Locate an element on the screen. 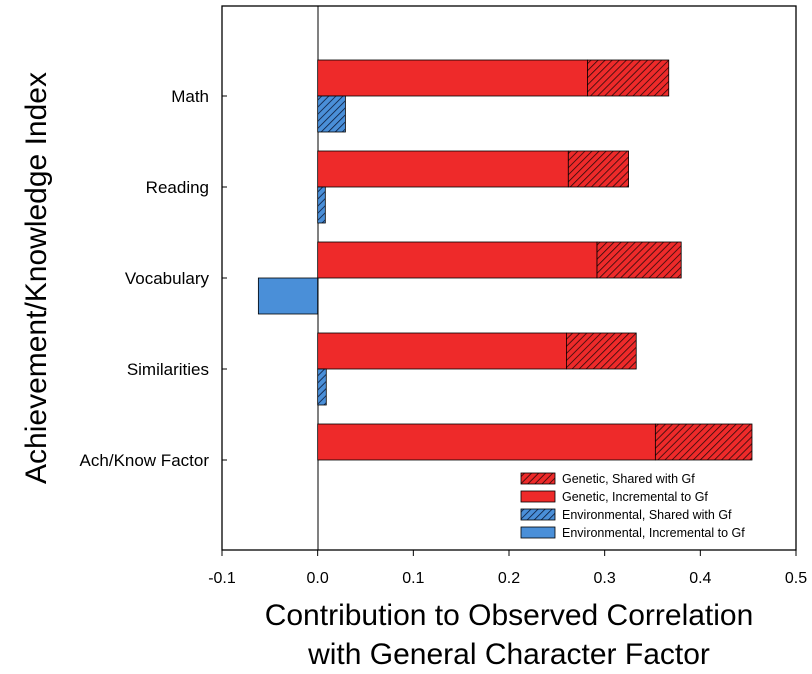 This screenshot has width=812, height=674. legend-label-environmental-incremental: Environmental, Incremental to Gf is located at coordinates (653, 533).